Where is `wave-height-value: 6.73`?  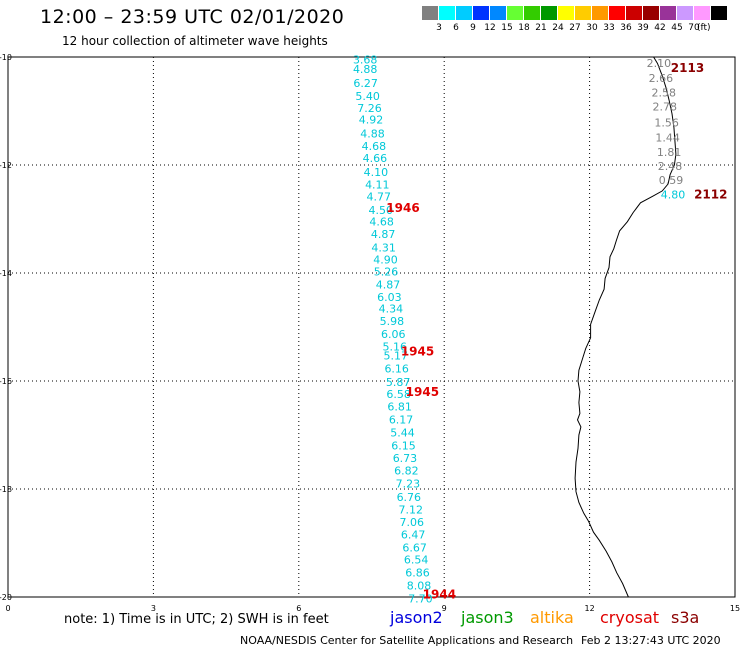 wave-height-value: 6.73 is located at coordinates (405, 458).